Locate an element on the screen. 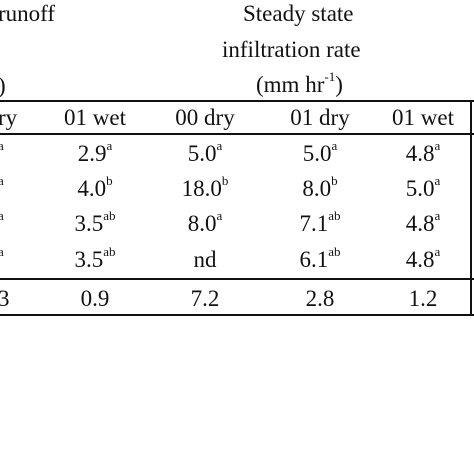  table-cell: 2.9a is located at coordinates (95, 152).